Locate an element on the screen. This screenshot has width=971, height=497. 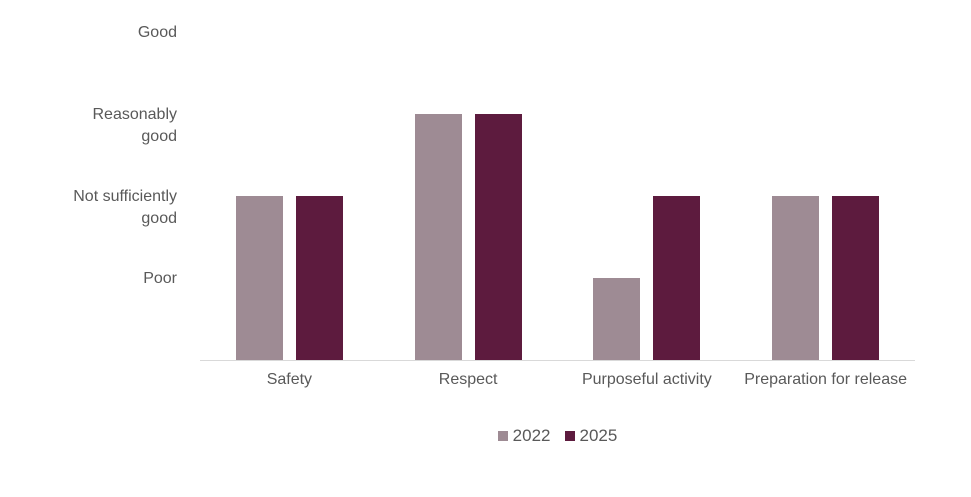
x-category-label: Respect is located at coordinates (468, 379).